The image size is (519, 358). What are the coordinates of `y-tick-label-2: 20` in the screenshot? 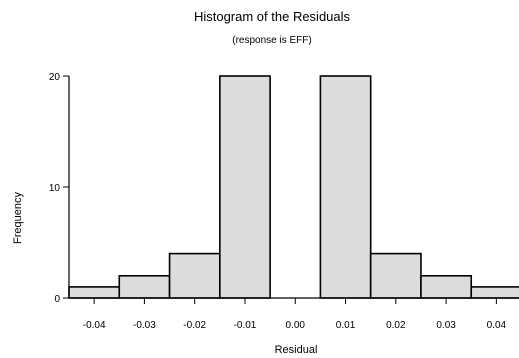 It's located at (55, 77).